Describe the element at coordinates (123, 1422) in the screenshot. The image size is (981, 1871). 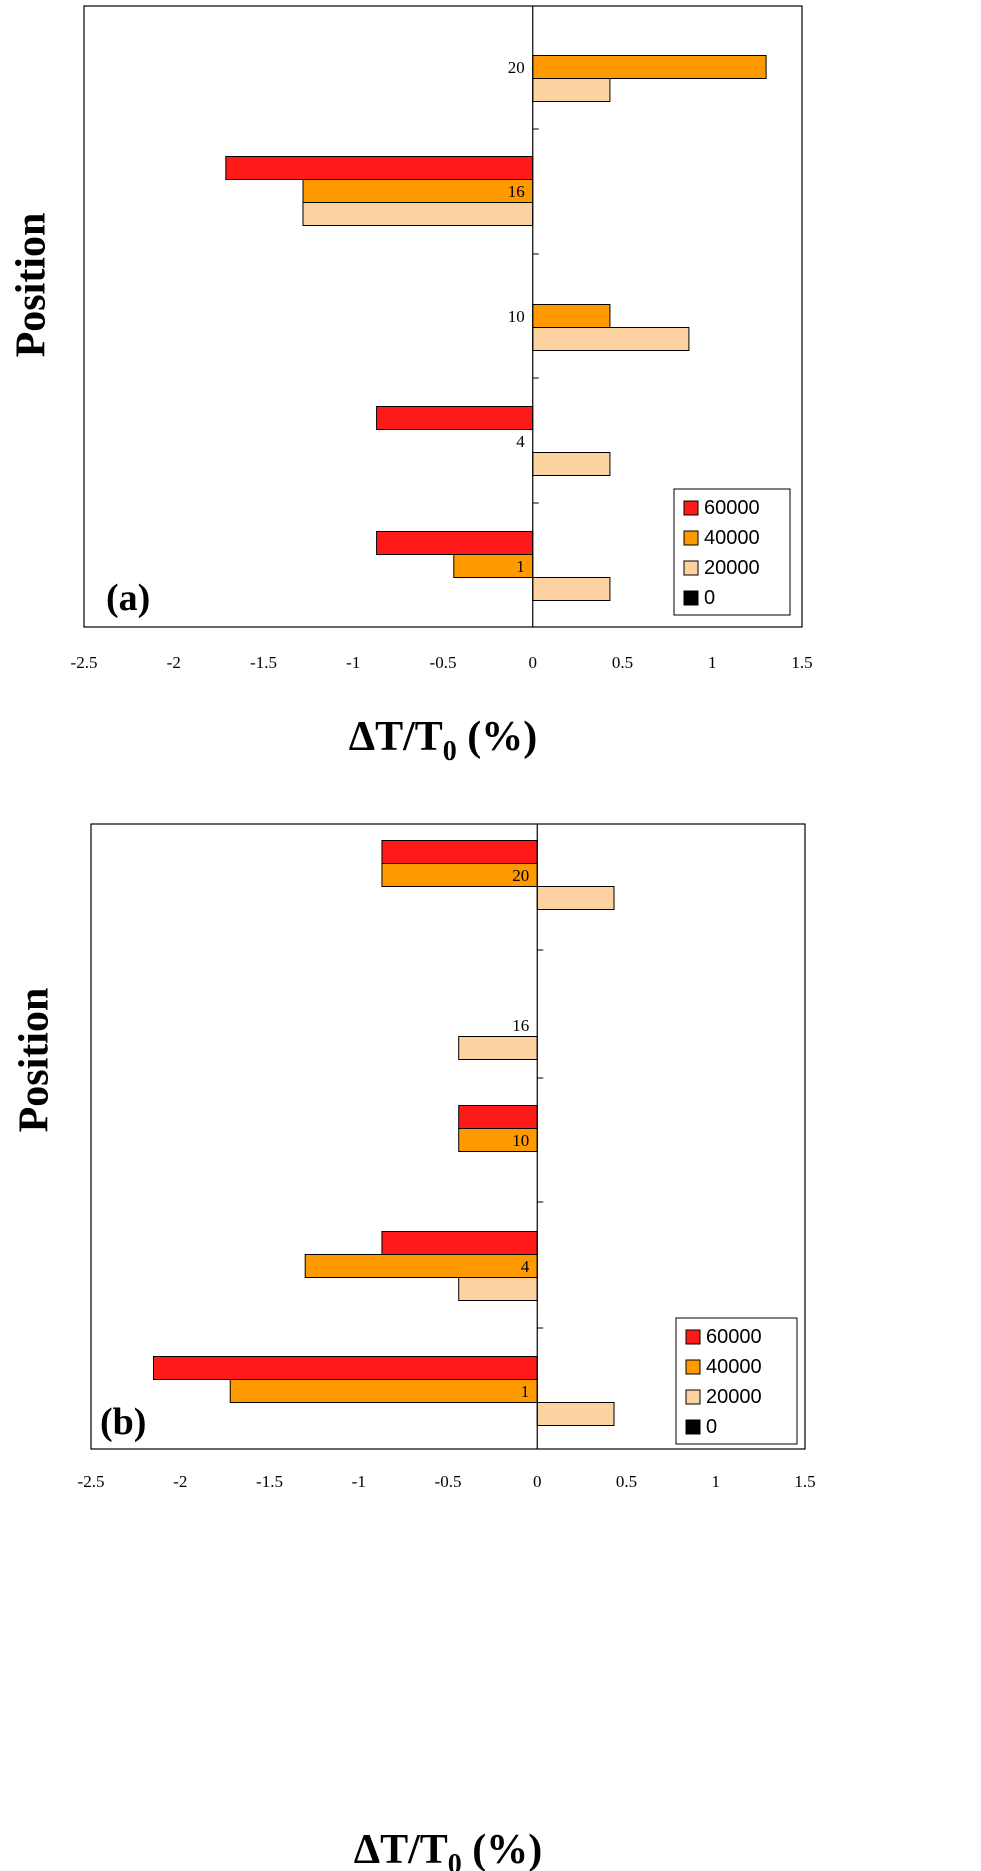
I see `panel-label: (b)` at that location.